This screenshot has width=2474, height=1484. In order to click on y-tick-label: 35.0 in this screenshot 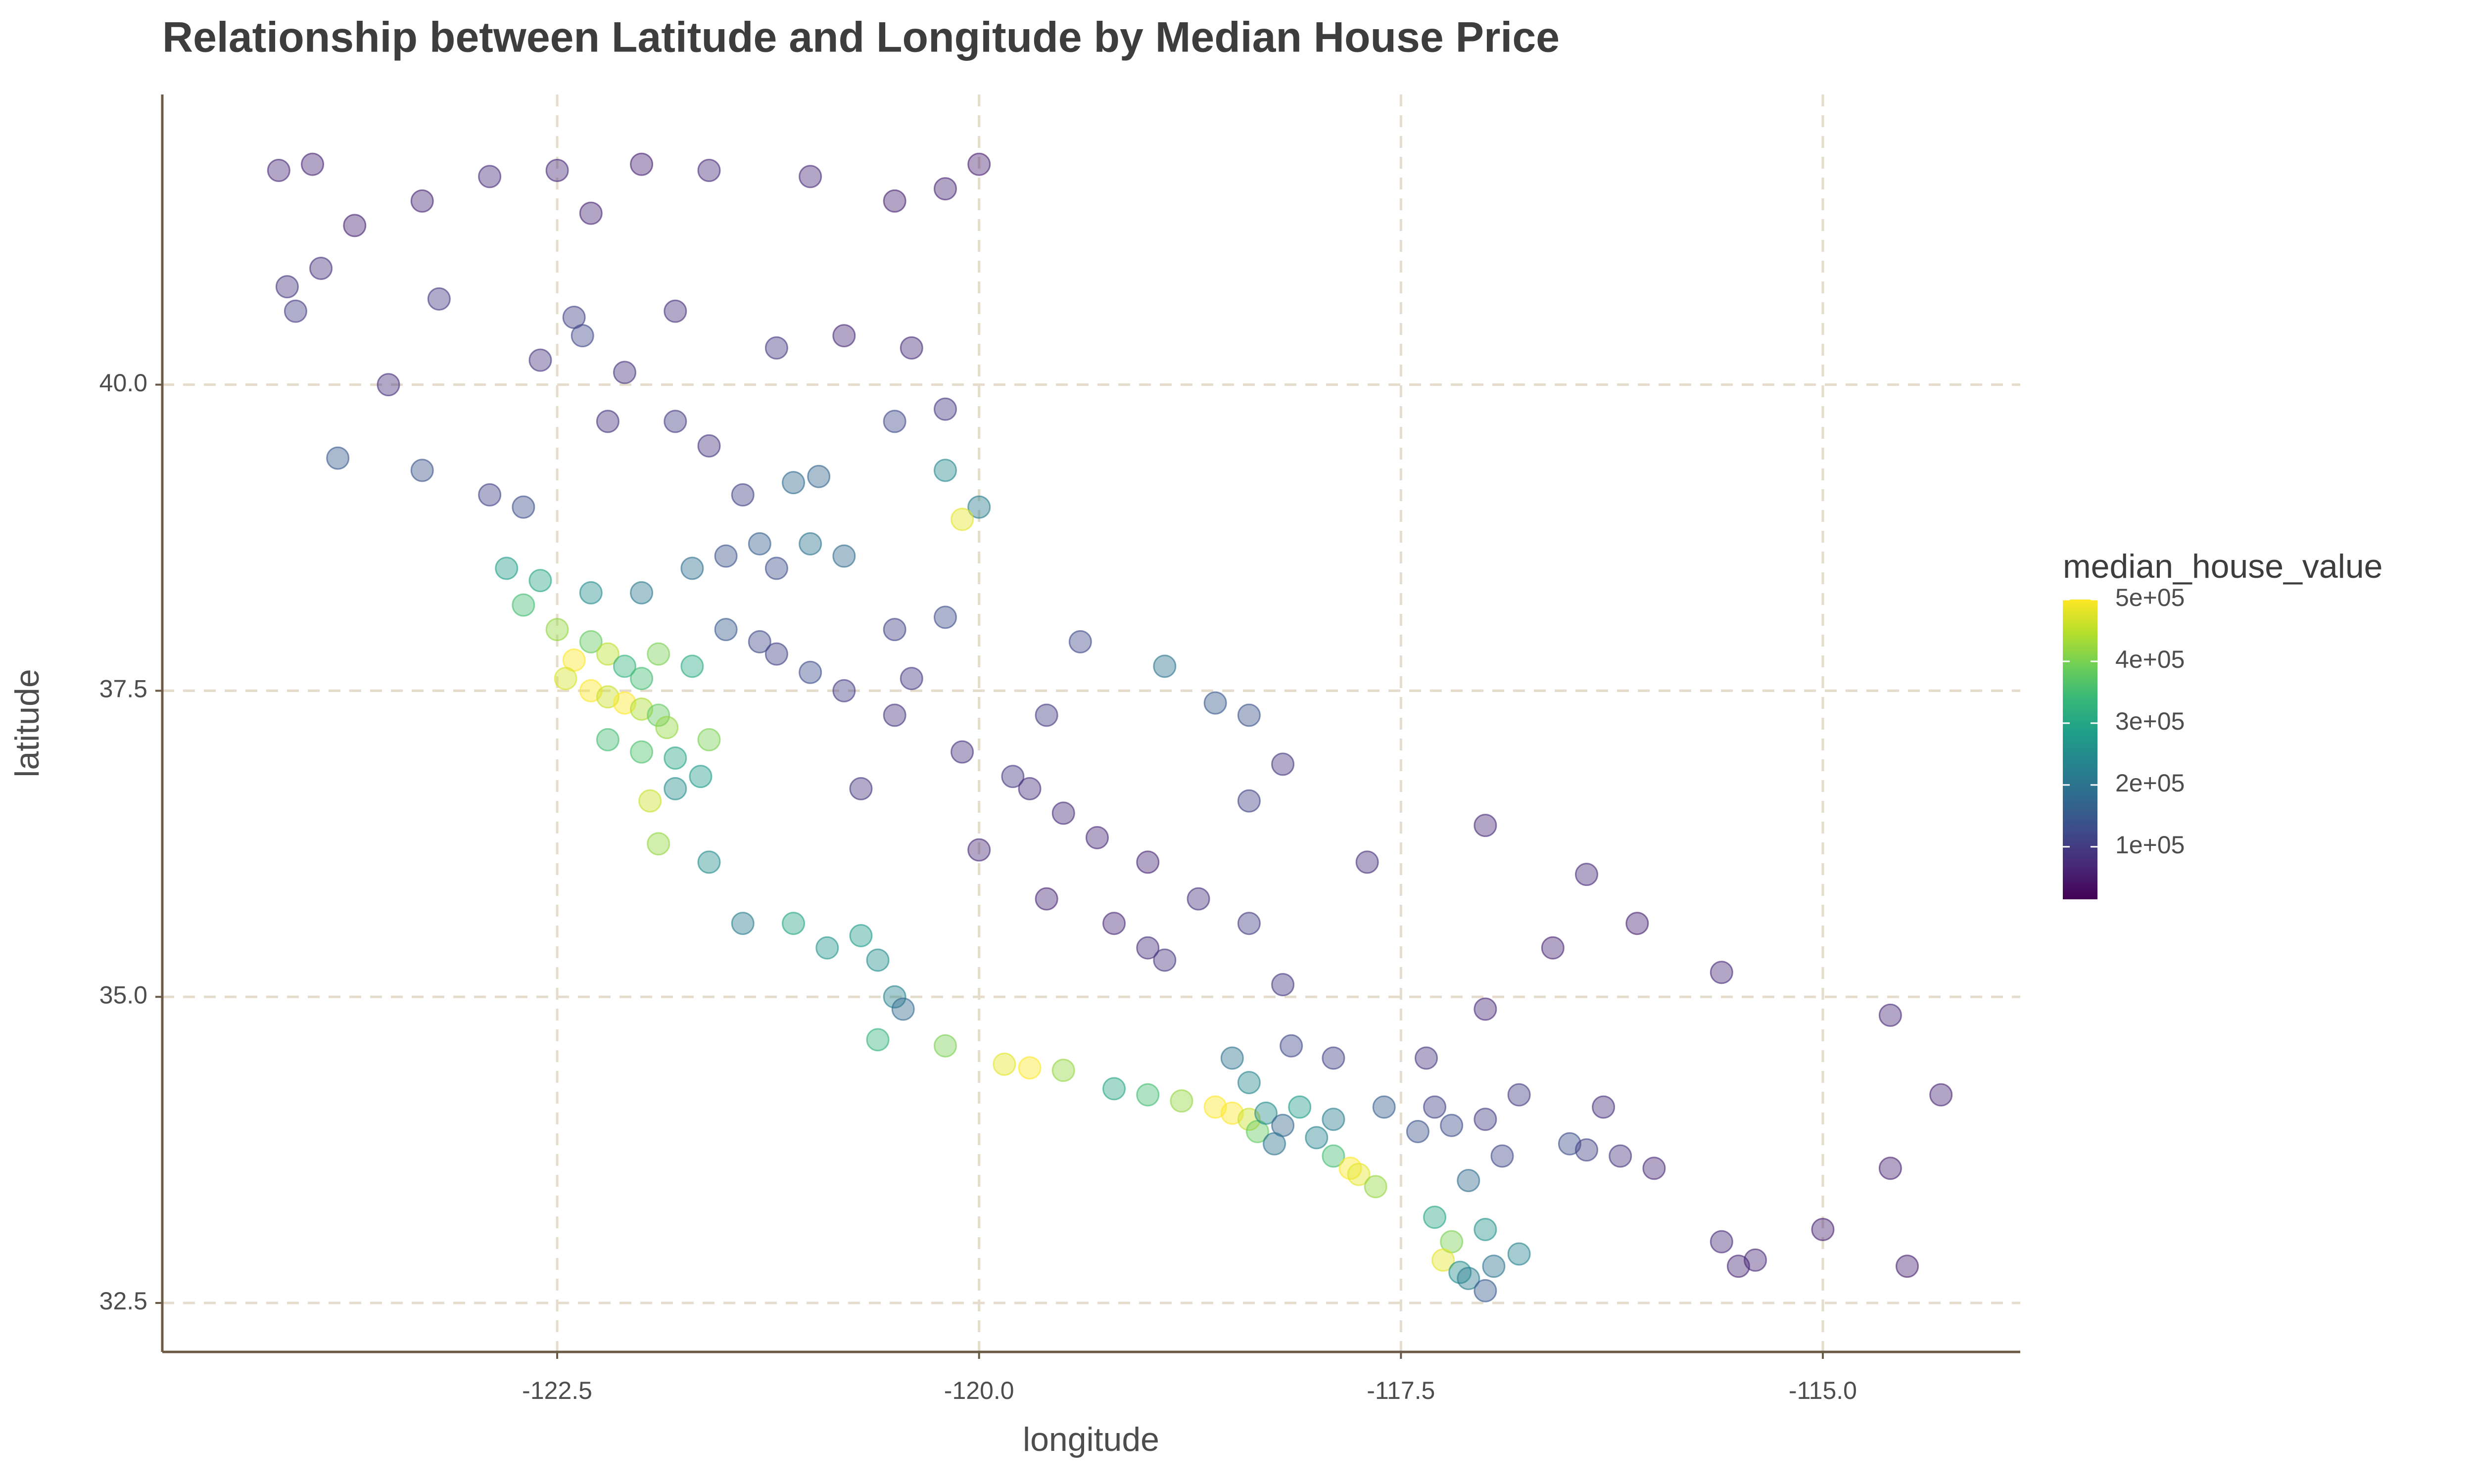, I will do `click(123, 995)`.